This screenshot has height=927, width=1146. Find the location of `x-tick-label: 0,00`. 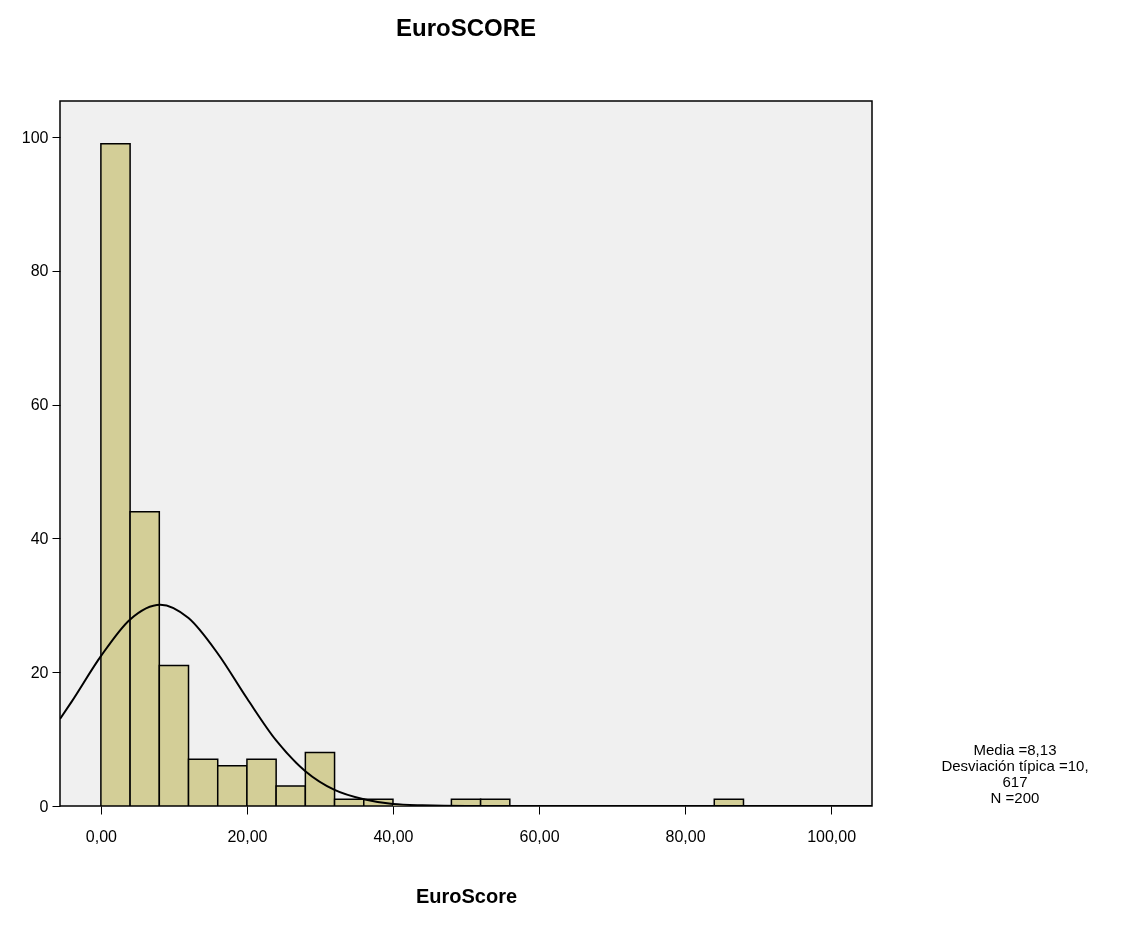

x-tick-label: 0,00 is located at coordinates (101, 836).